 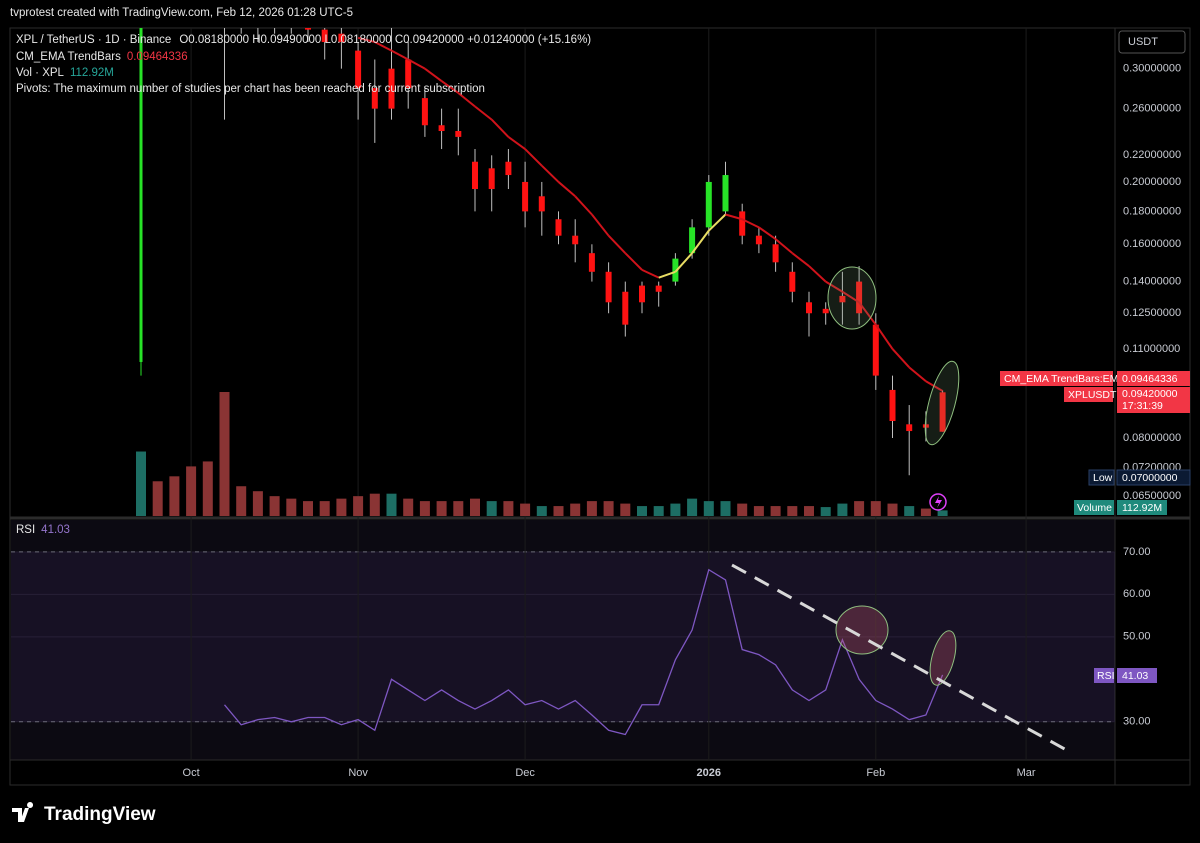 I want to click on y-tick-label: 50.00, so click(x=1137, y=637).